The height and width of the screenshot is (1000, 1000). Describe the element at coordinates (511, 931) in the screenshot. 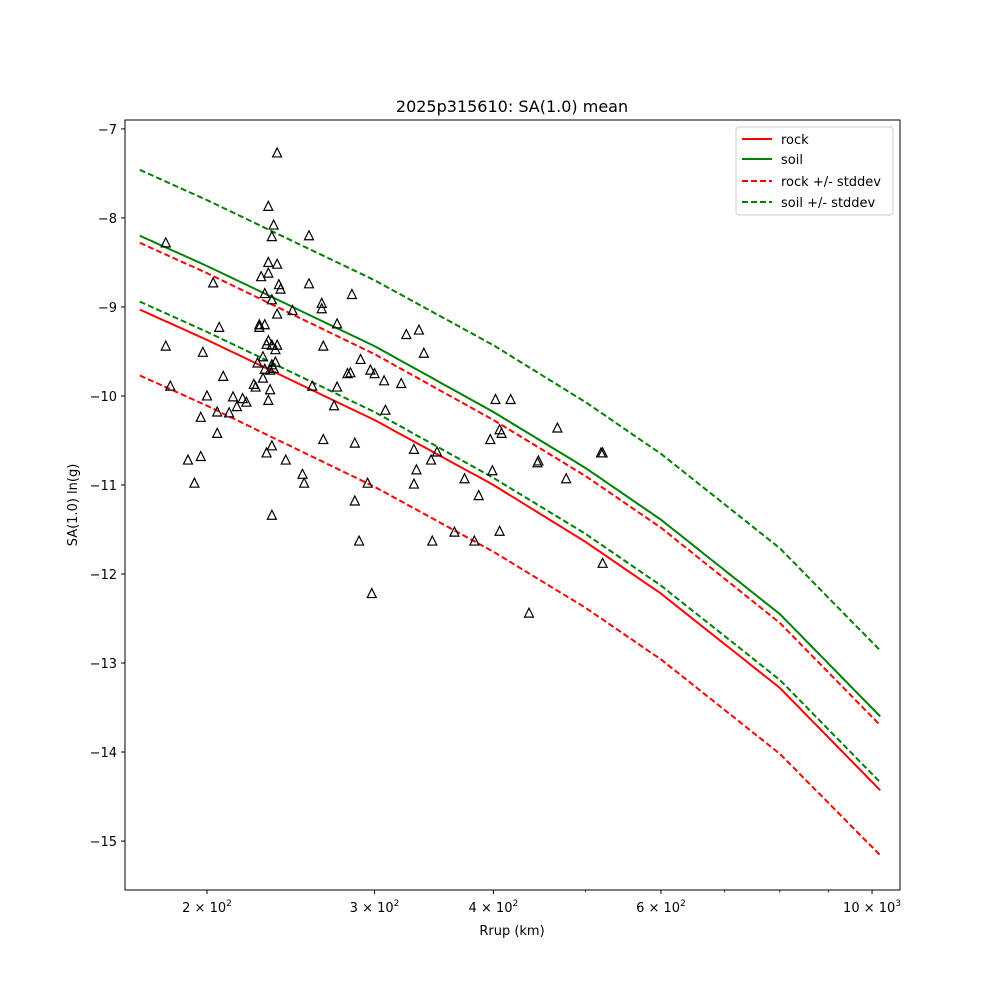

I see `x-axis-label: Rrup (km)` at that location.